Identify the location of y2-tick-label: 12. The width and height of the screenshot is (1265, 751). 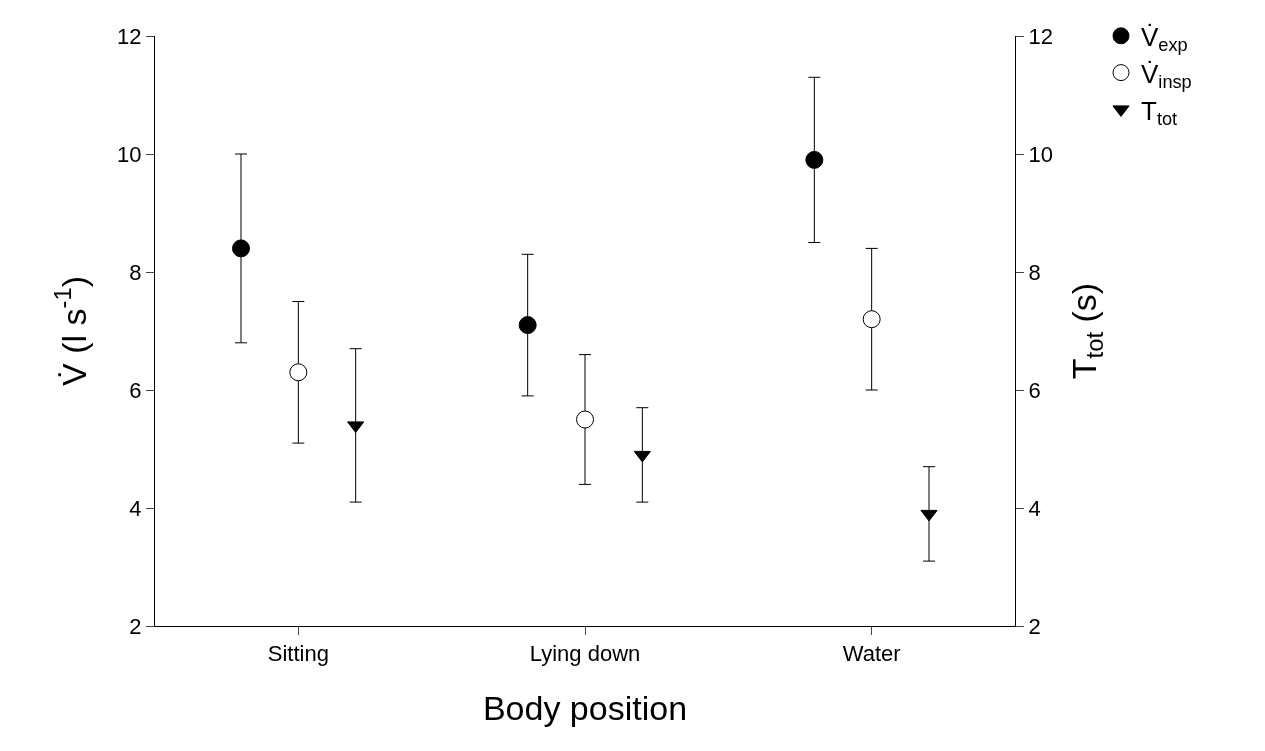
(1040, 36).